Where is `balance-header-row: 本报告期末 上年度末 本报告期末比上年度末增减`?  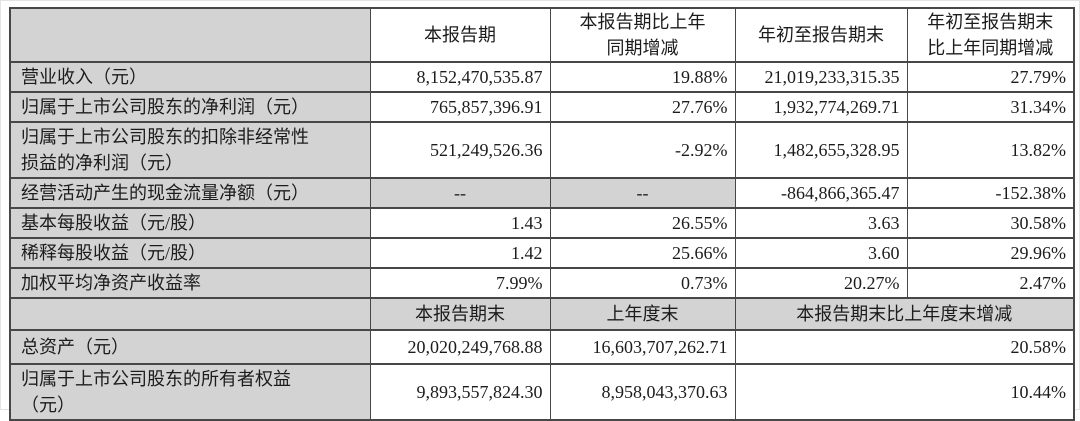
balance-header-row: 本报告期末 上年度末 本报告期末比上年度末增减 is located at coordinates (542, 314).